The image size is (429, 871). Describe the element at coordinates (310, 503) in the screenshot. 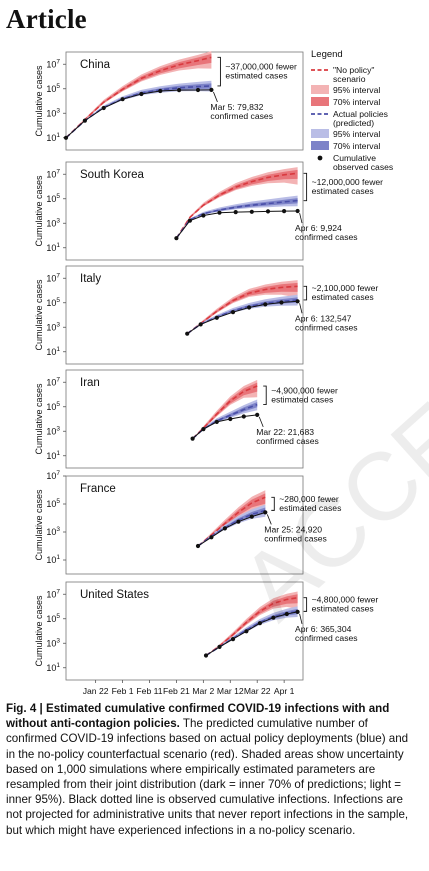

I see `annotation-fewer-cases: ~280,000 fewer estimated cases` at that location.